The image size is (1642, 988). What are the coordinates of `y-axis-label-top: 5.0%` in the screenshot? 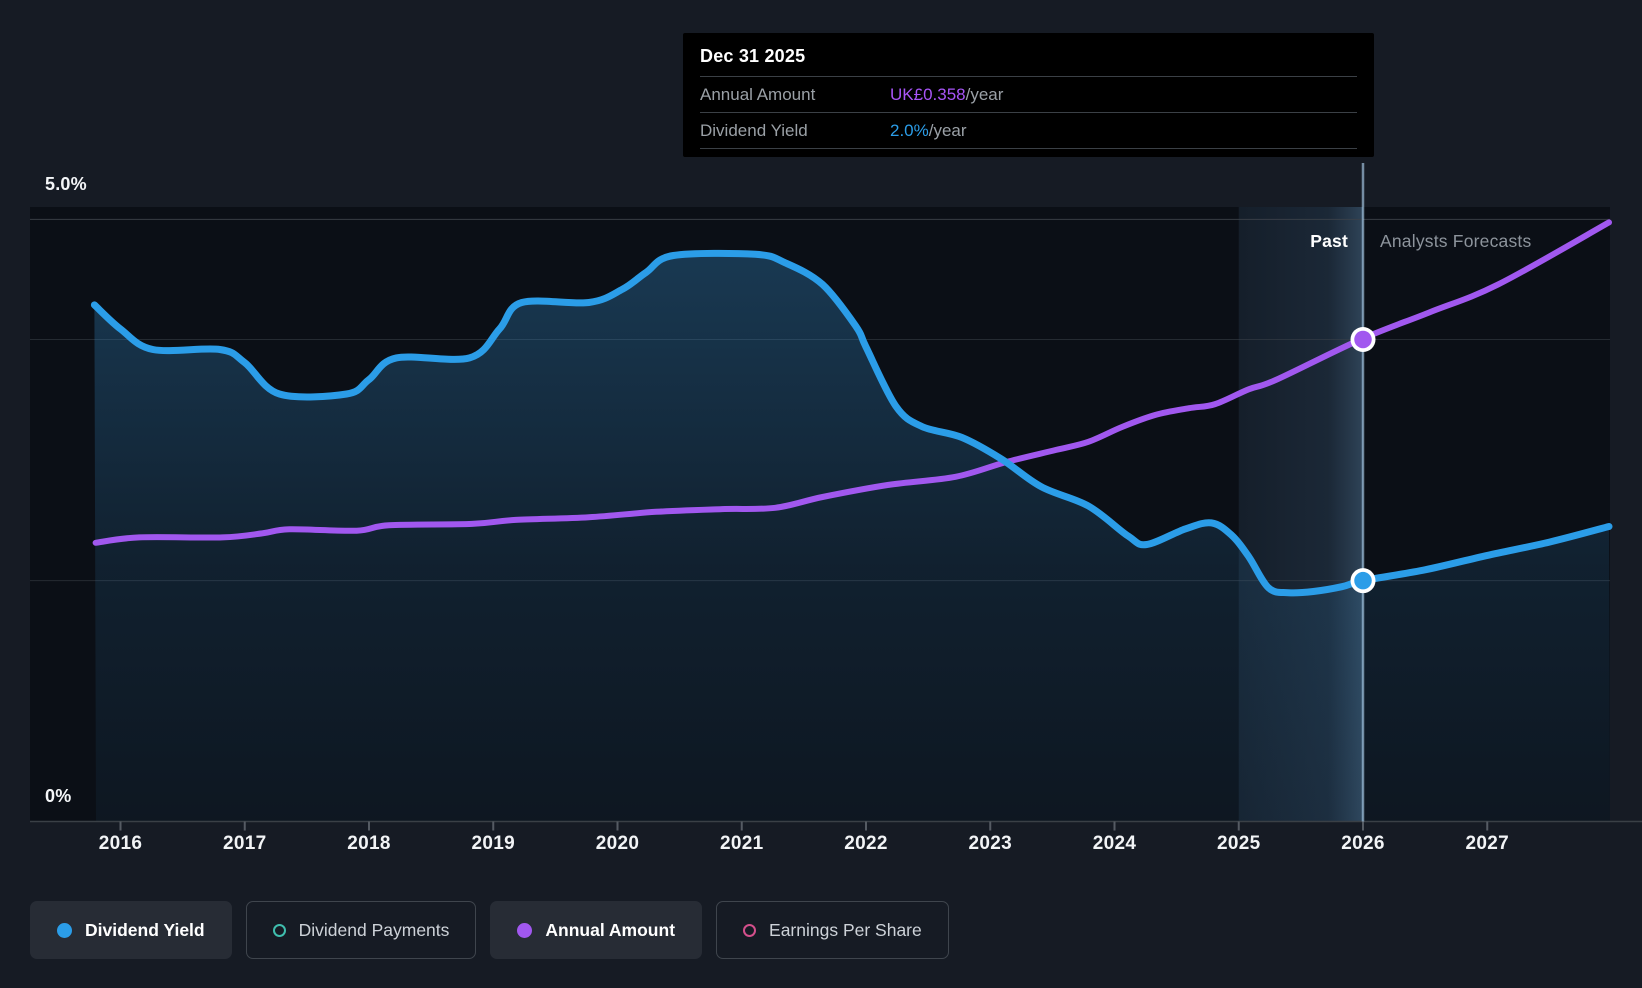 It's located at (66, 184).